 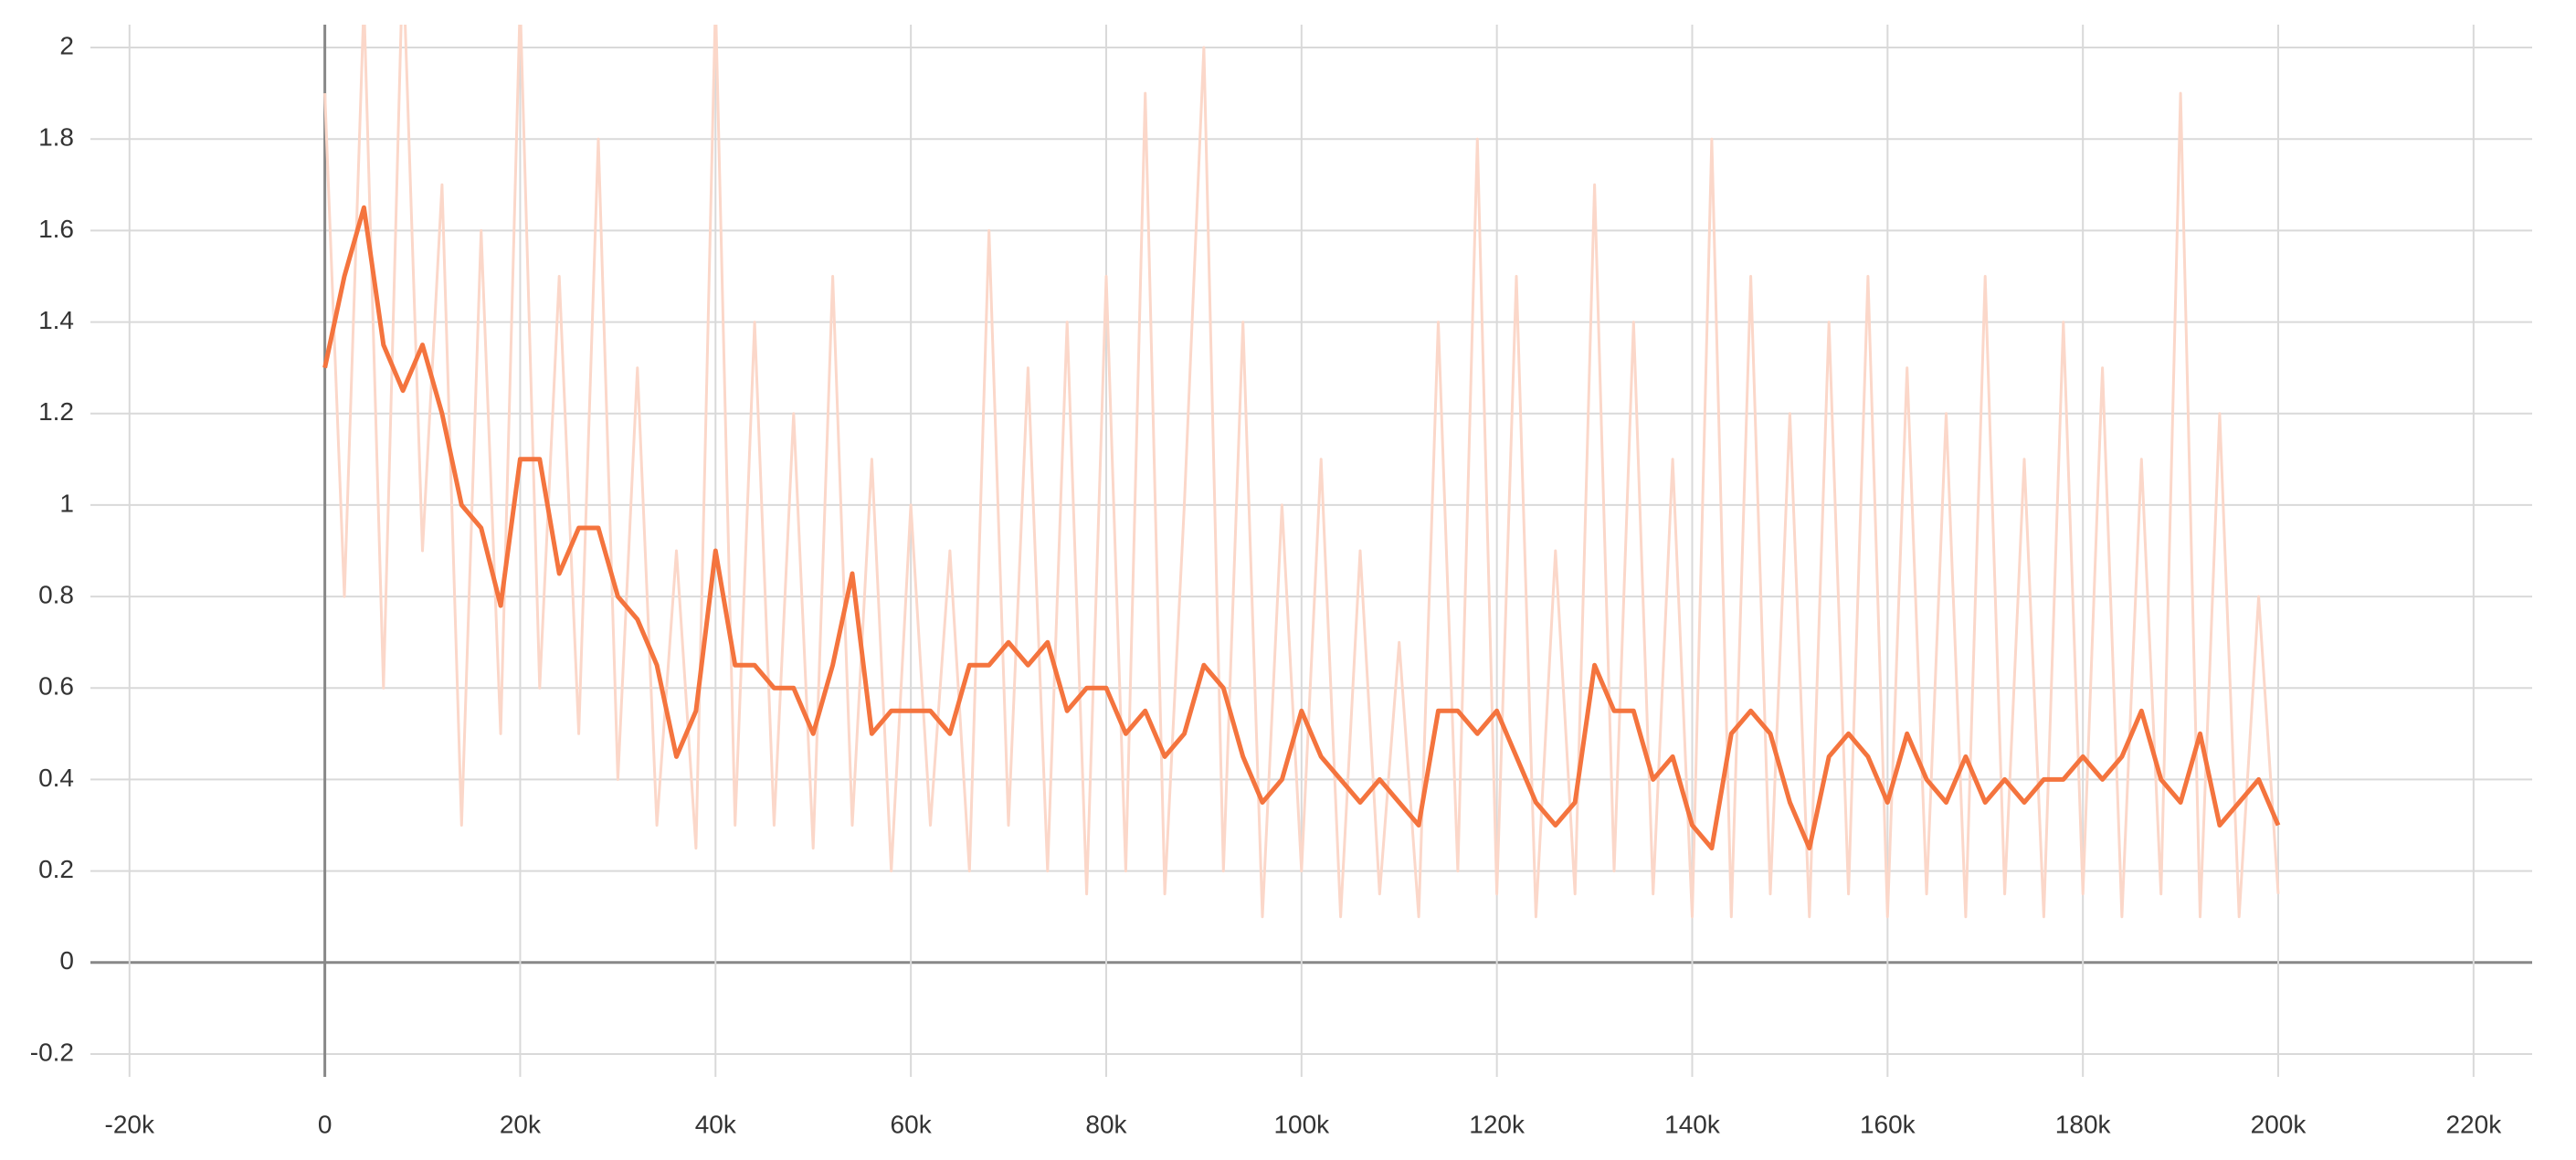 I want to click on x-tick-label: 0, so click(x=325, y=1124).